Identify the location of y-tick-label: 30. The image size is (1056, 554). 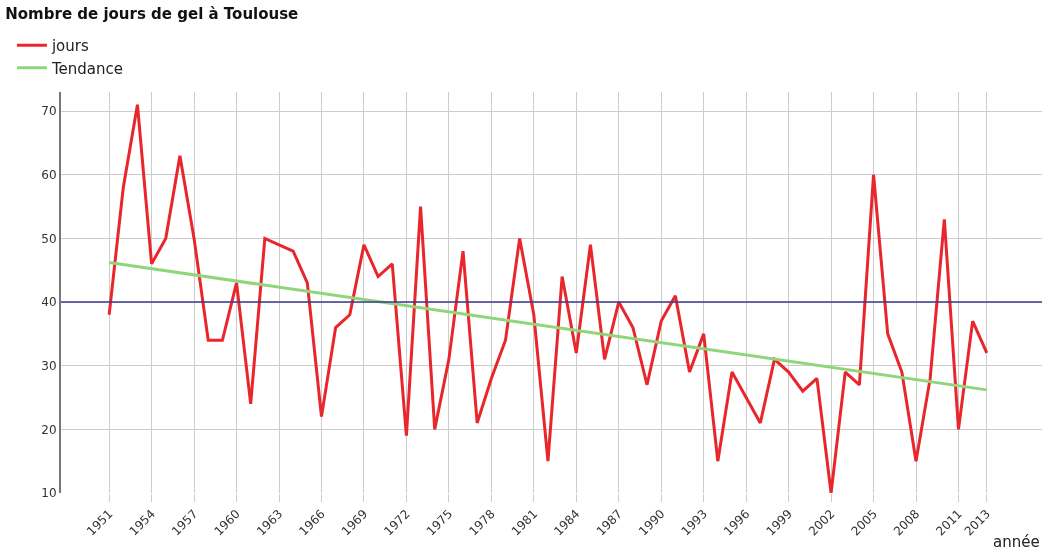
(49, 365).